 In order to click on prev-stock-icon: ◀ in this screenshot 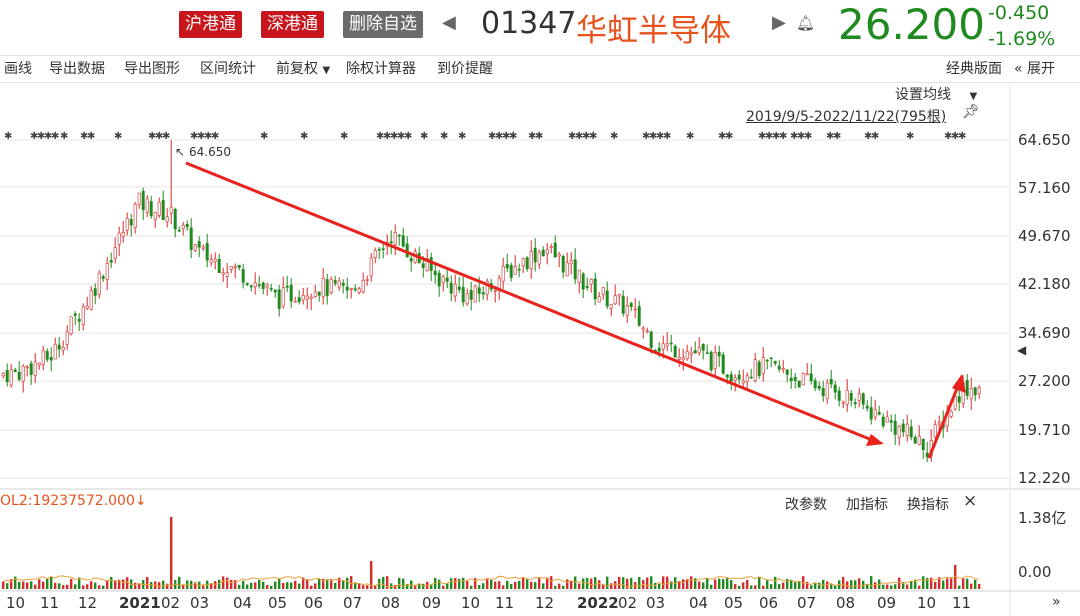, I will do `click(449, 22)`.